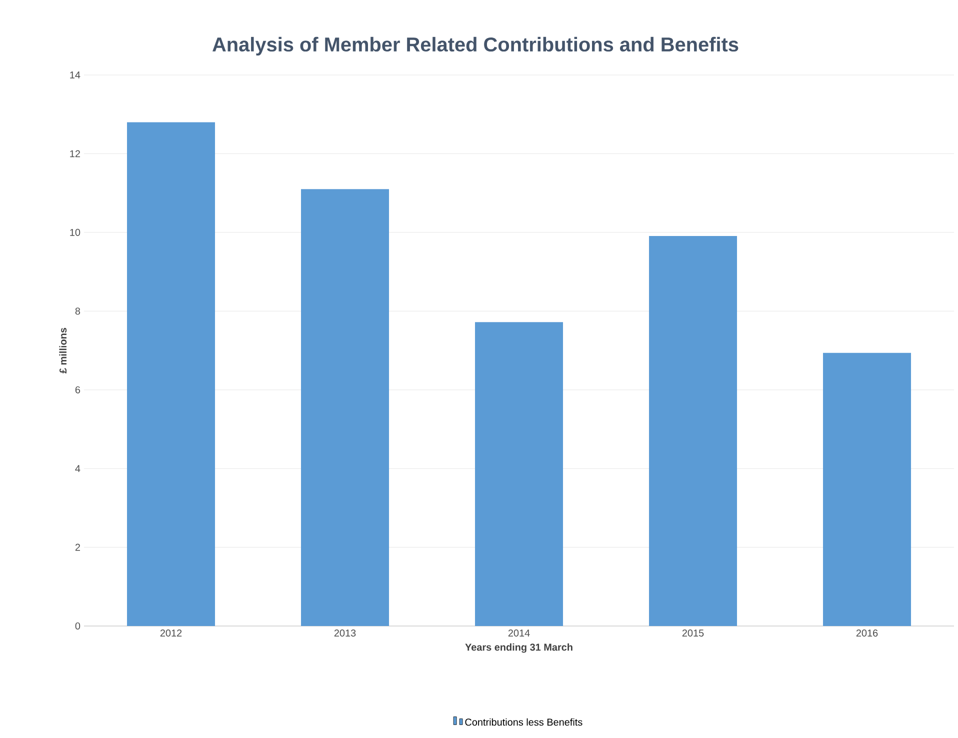 Image resolution: width=958 pixels, height=738 pixels. Describe the element at coordinates (518, 648) in the screenshot. I see `x-axis-title: Years ending 31 March` at that location.